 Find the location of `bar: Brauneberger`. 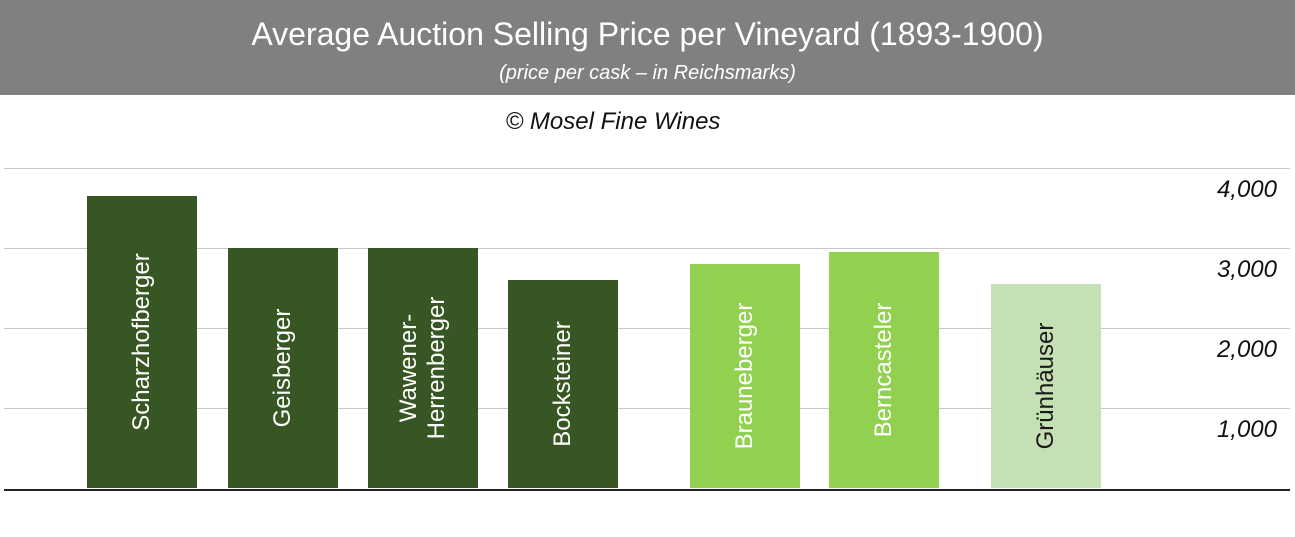

bar: Brauneberger is located at coordinates (745, 376).